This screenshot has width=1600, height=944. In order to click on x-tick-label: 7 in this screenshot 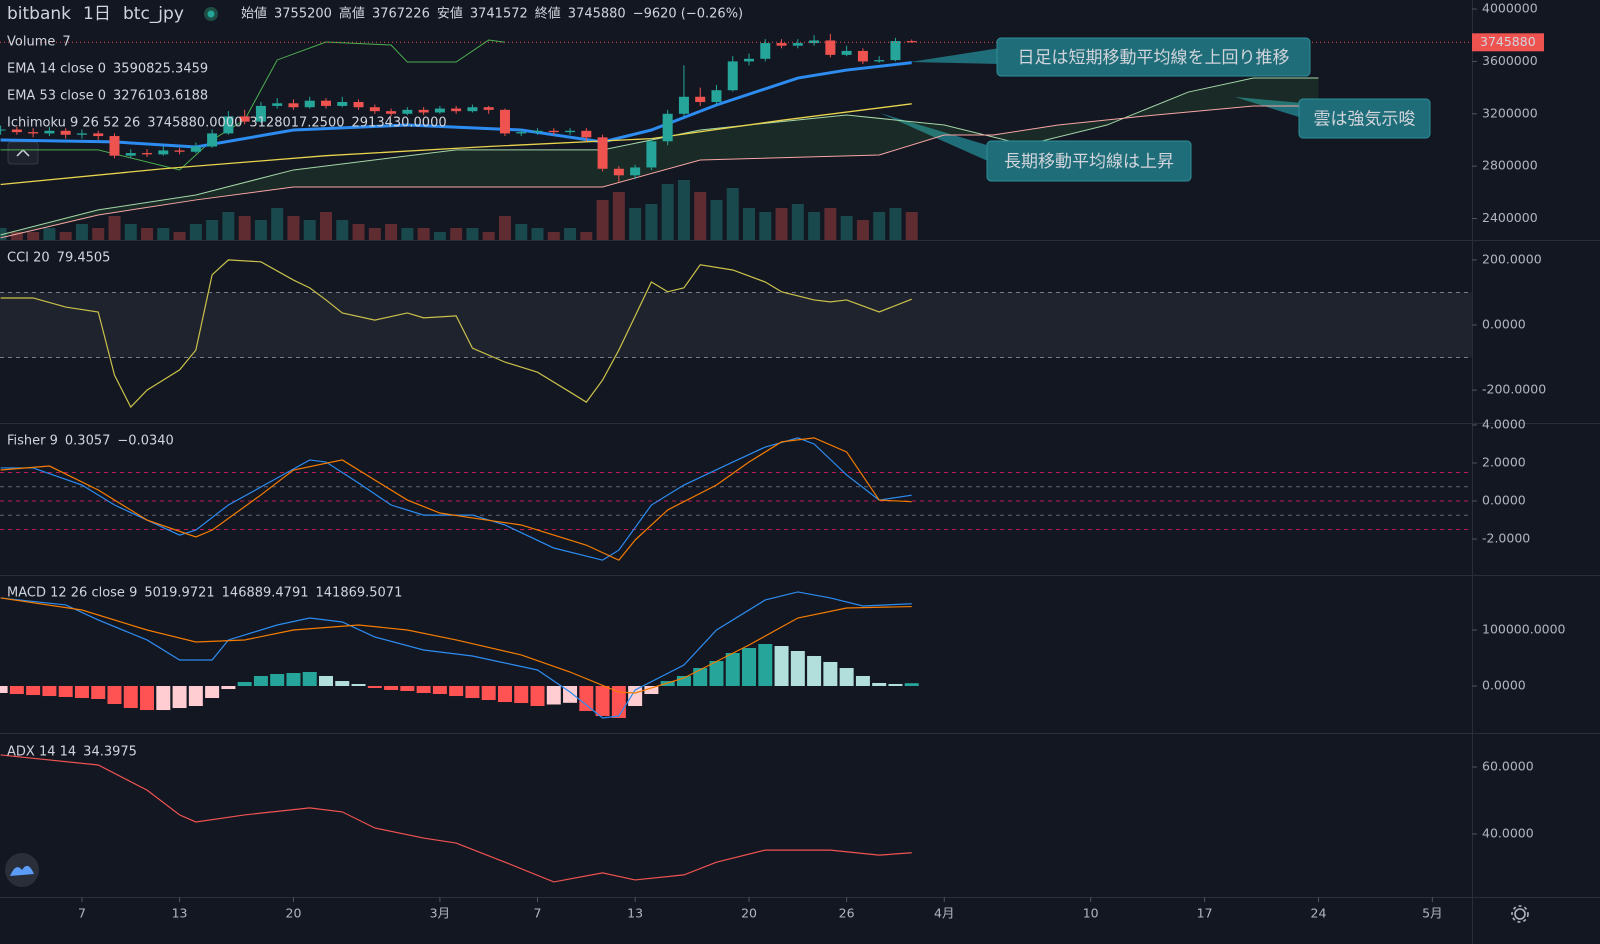, I will do `click(538, 913)`.